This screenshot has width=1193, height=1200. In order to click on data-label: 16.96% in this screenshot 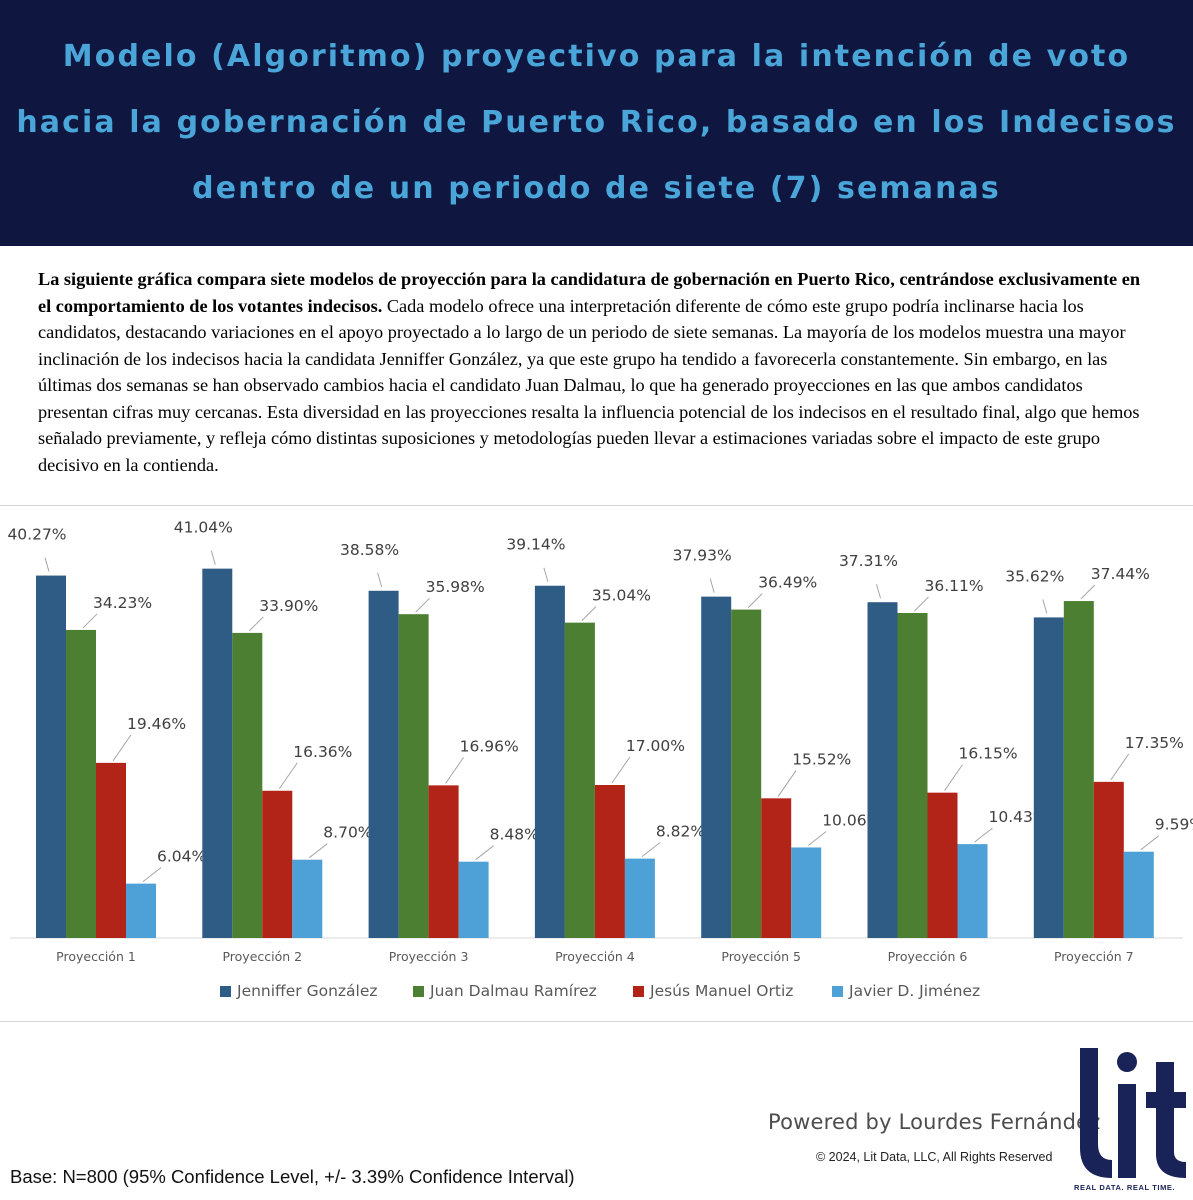, I will do `click(489, 746)`.